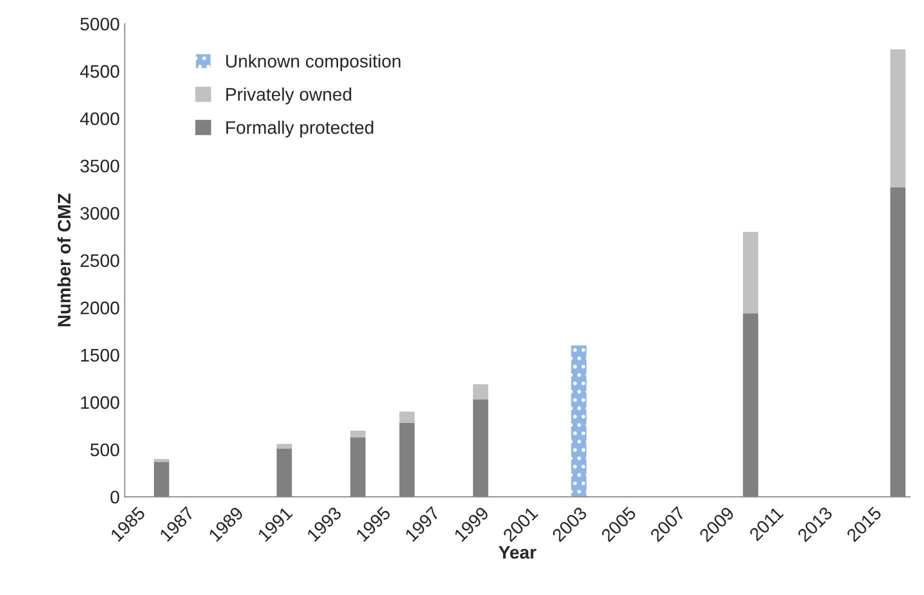  Describe the element at coordinates (313, 63) in the screenshot. I see `legend-label: Unknown composition` at that location.